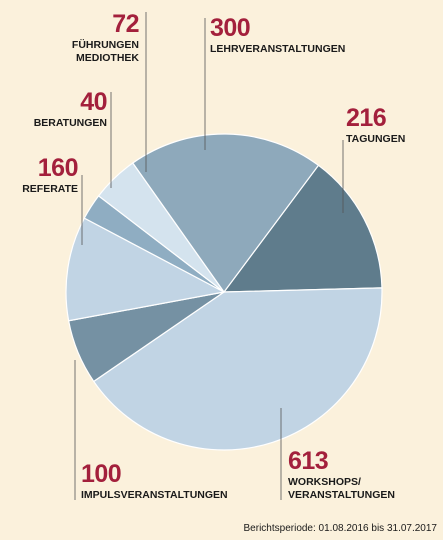 The height and width of the screenshot is (540, 443). What do you see at coordinates (376, 139) in the screenshot?
I see `caption-tagungen: TAGUNGEN` at bounding box center [376, 139].